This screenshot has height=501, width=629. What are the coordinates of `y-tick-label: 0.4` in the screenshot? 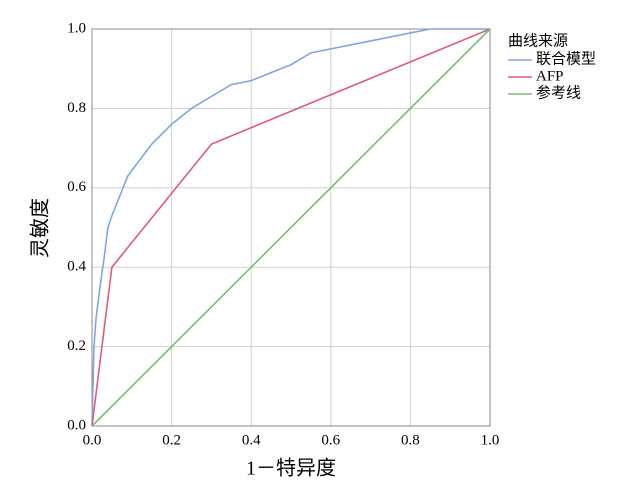 It's located at (76, 267).